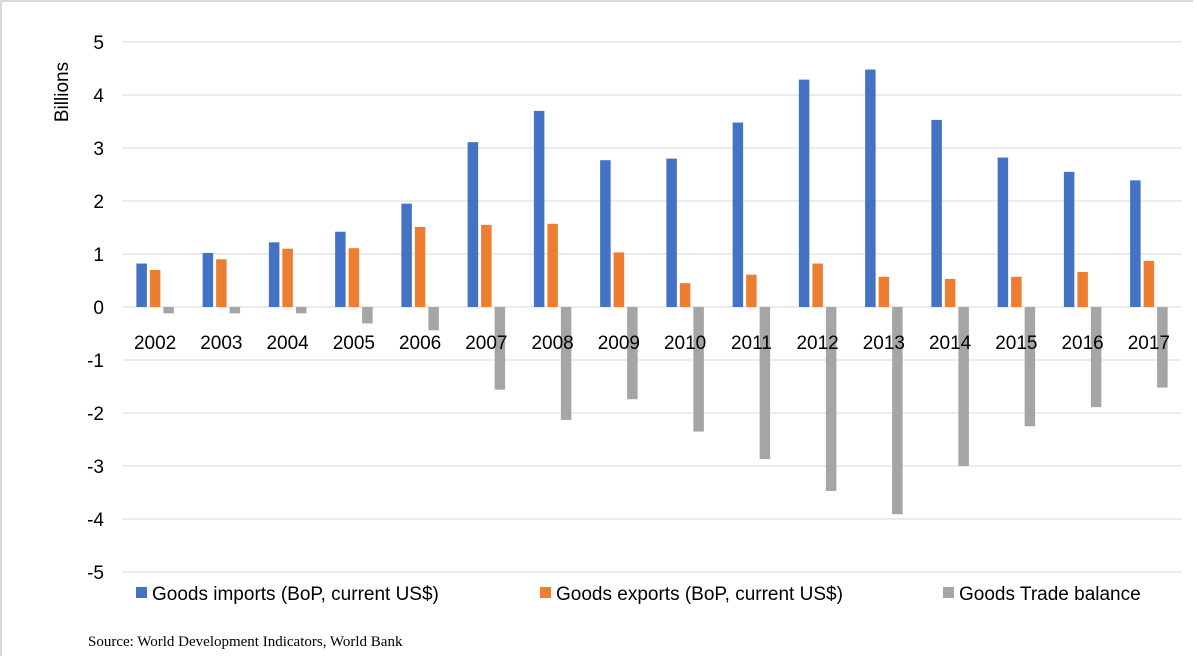 The image size is (1197, 660). What do you see at coordinates (698, 369) in the screenshot?
I see `bar-trade-2010` at bounding box center [698, 369].